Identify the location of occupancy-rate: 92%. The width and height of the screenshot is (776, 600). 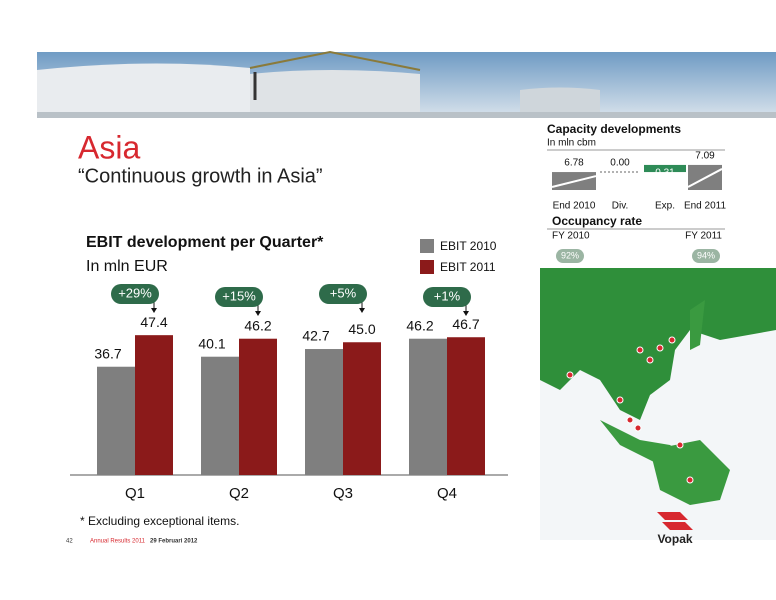
(570, 255).